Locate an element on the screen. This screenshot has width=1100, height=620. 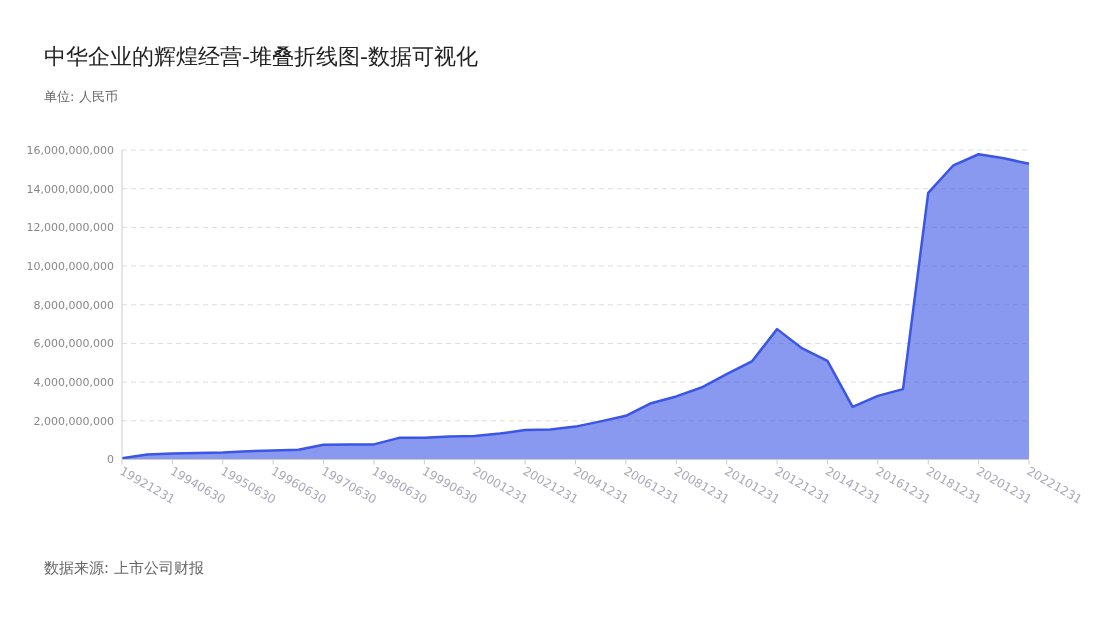
y-axis-title: 单位: 人民币 is located at coordinates (81, 96).